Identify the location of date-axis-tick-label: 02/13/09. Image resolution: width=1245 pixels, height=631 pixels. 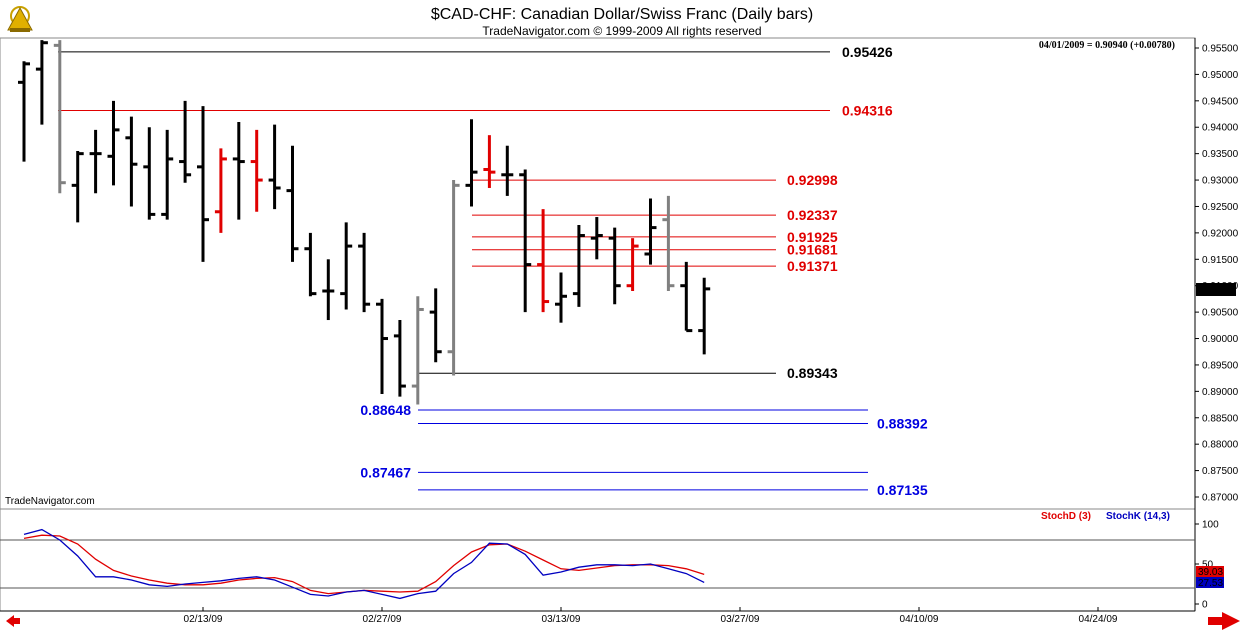
(203, 619).